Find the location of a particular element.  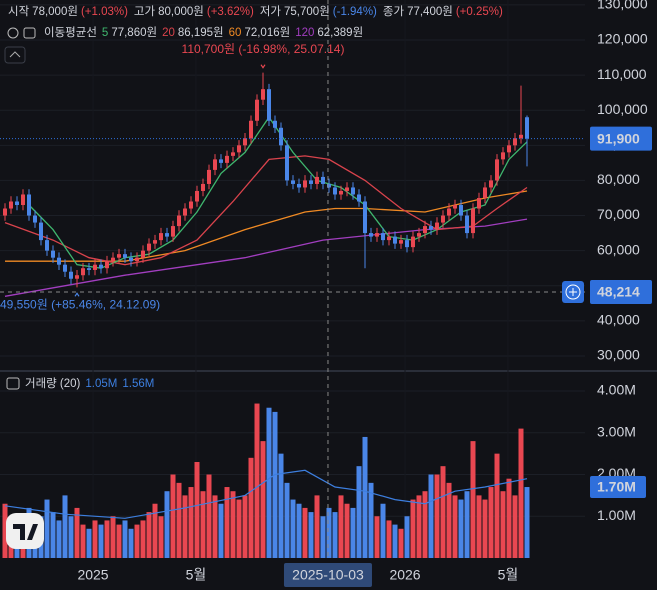

crosshair-date-label: 2025-10-03 is located at coordinates (328, 575).